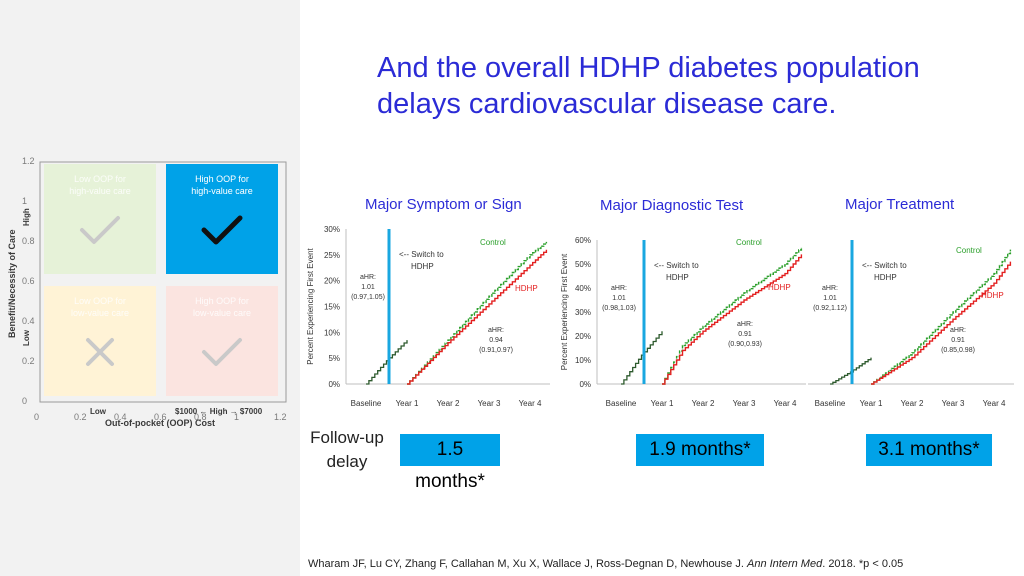 The image size is (1024, 576). What do you see at coordinates (700, 450) in the screenshot?
I see `delay-badge-diagnostic: 1.9 months*` at bounding box center [700, 450].